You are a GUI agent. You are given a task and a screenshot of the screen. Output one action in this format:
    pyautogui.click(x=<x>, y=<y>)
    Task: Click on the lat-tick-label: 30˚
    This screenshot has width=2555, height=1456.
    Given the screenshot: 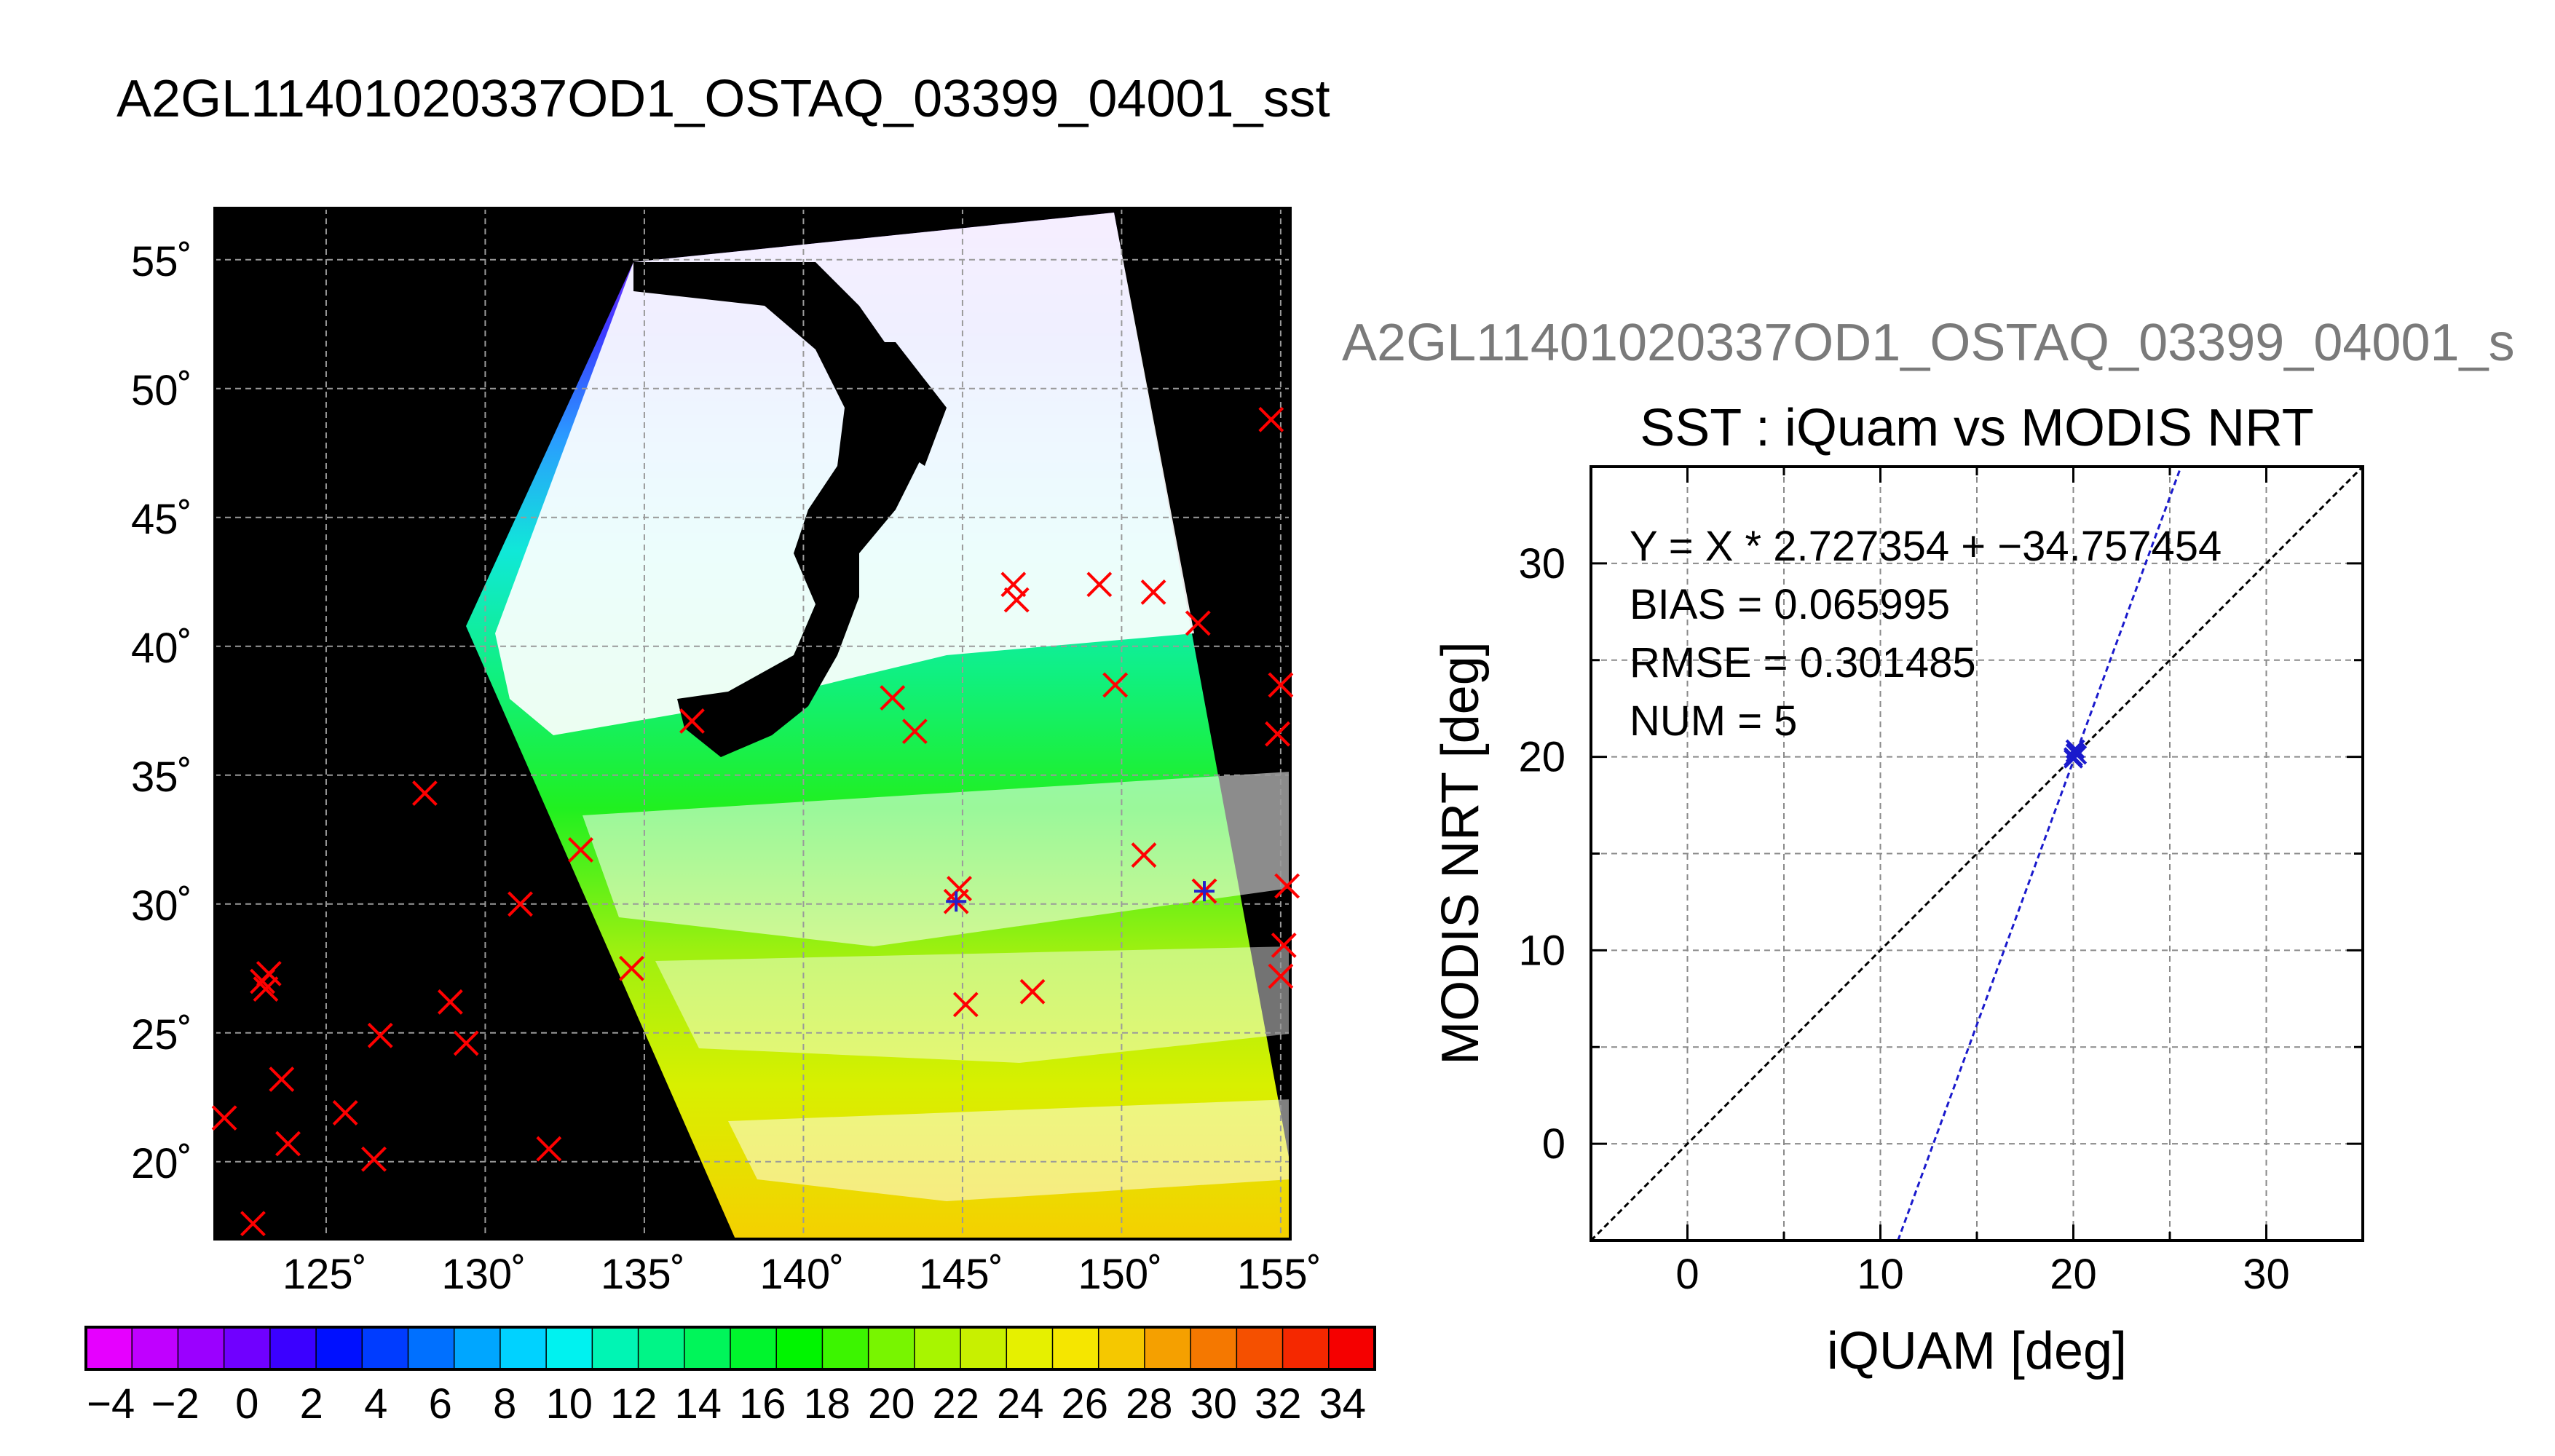 What is the action you would take?
    pyautogui.click(x=161, y=906)
    